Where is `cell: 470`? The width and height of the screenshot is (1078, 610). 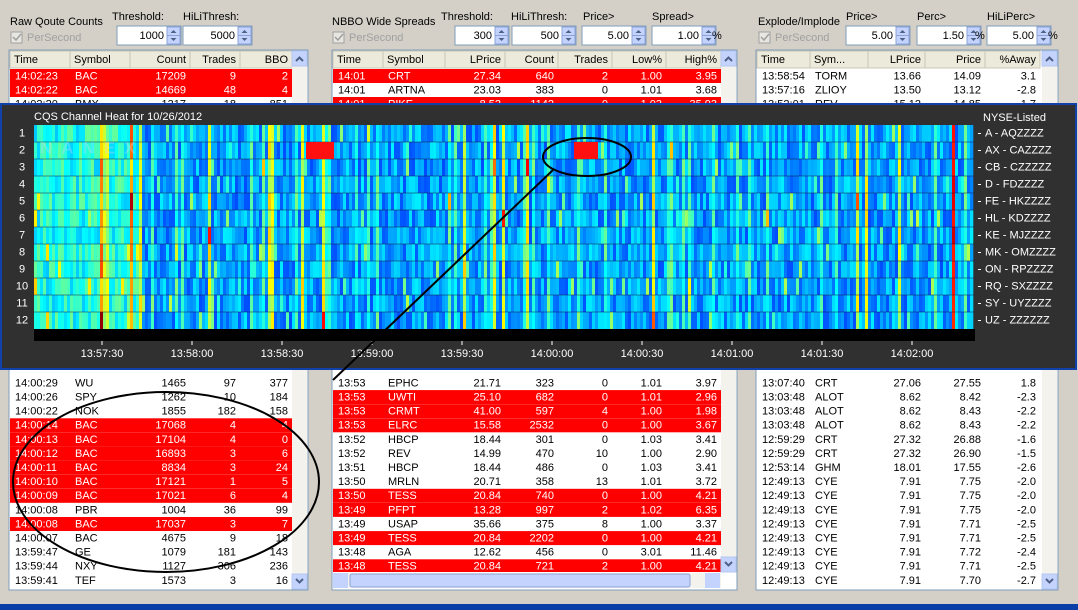 cell: 470 is located at coordinates (545, 454).